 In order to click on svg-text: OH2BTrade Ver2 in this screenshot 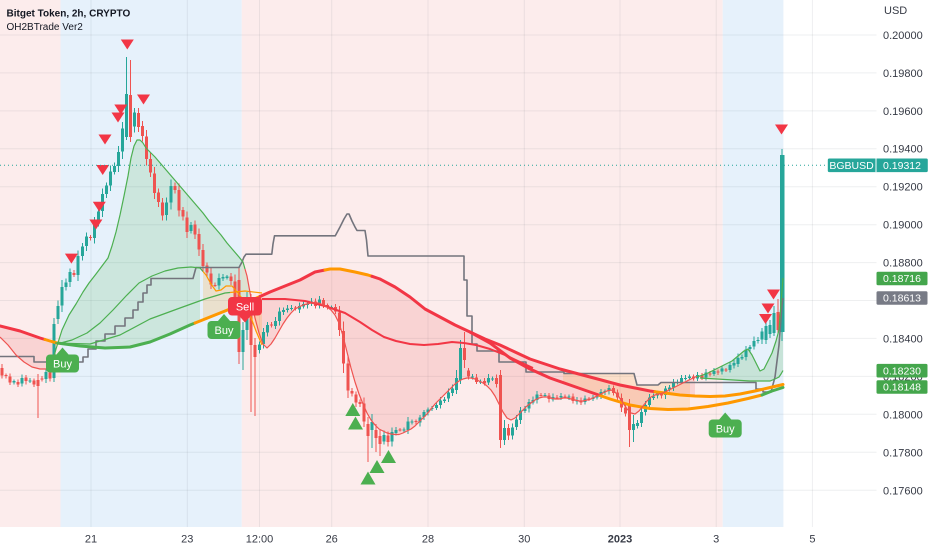, I will do `click(45, 27)`.